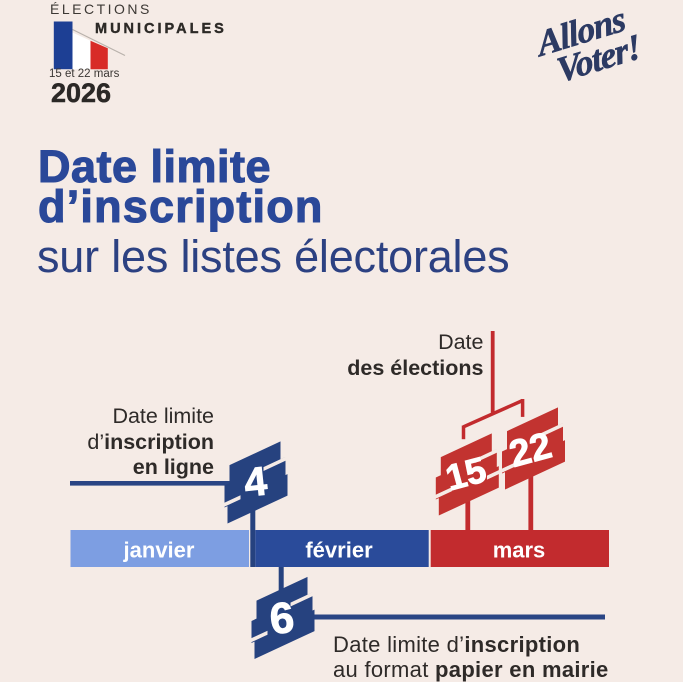  What do you see at coordinates (281, 619) in the screenshot?
I see `svg-text: 6` at bounding box center [281, 619].